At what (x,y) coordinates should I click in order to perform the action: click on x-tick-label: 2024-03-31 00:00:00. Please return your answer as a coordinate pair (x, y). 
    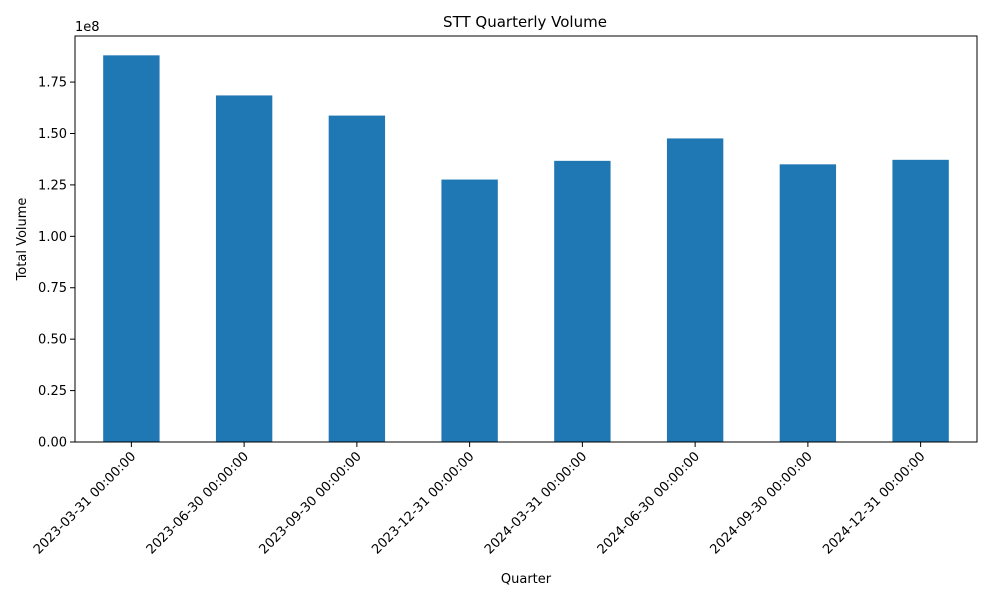
    Looking at the image, I should click on (536, 503).